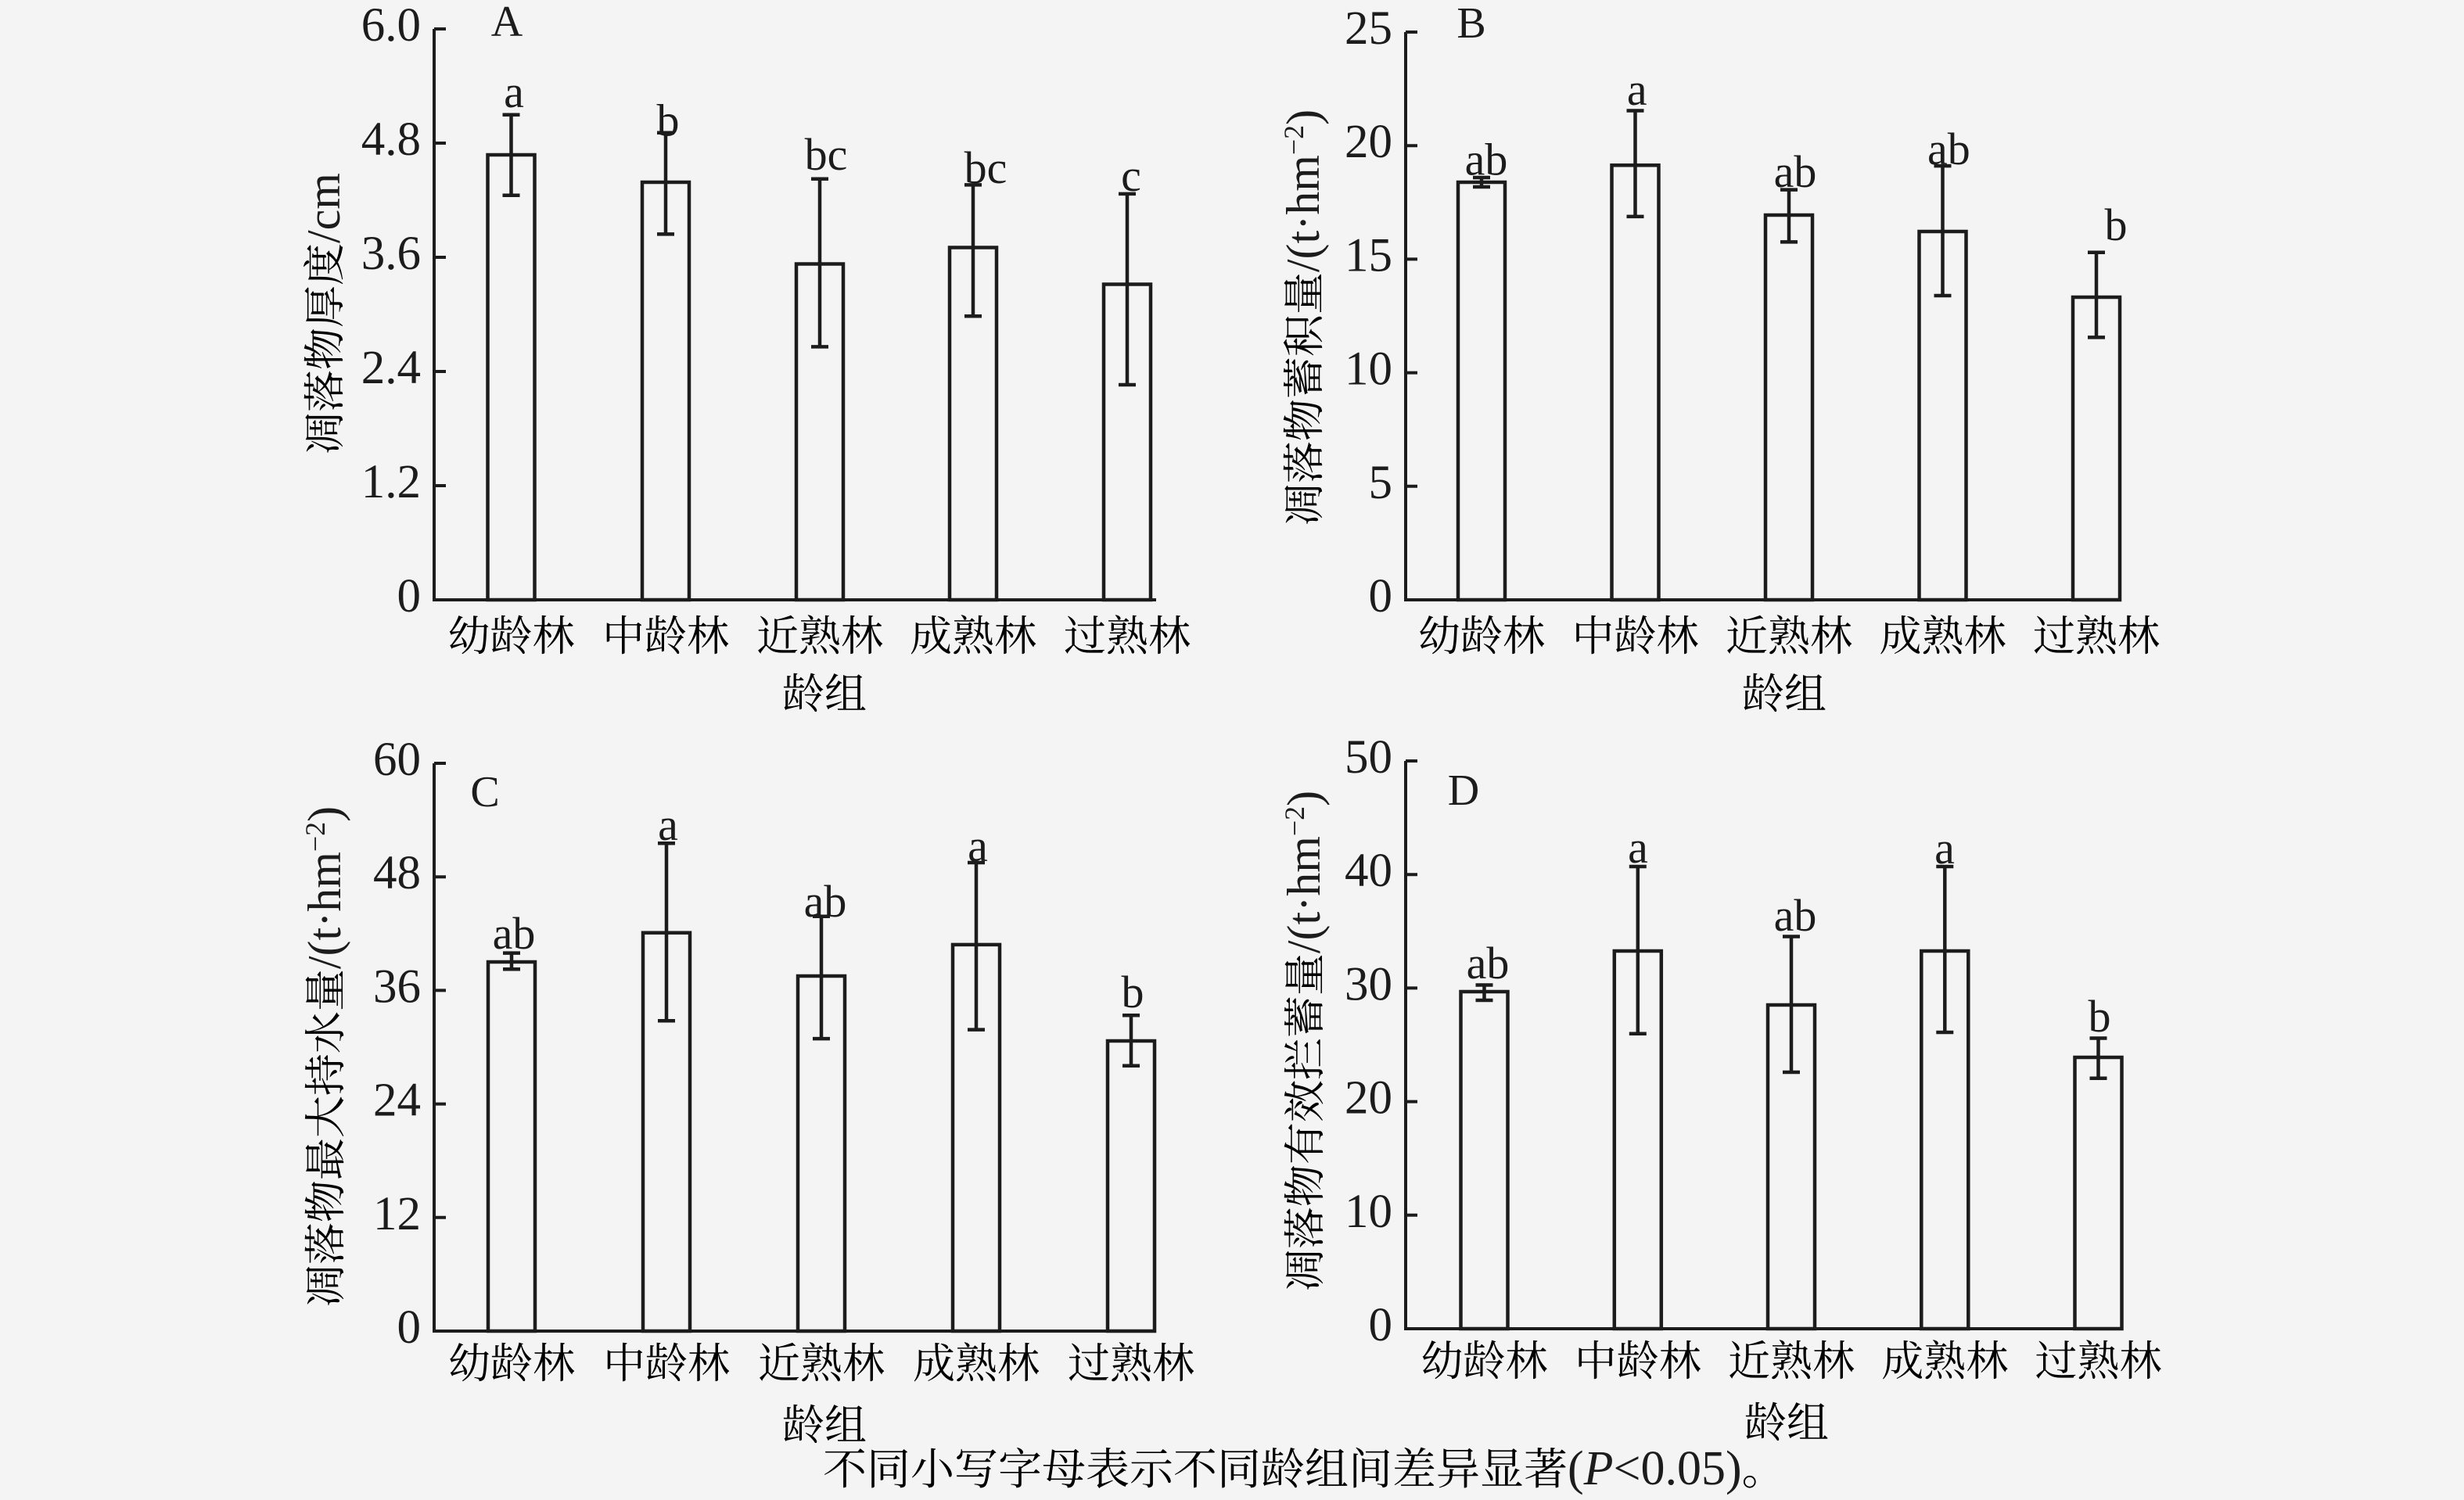 This screenshot has width=2464, height=1500. Describe the element at coordinates (324, 208) in the screenshot. I see `svg-text: /cm` at that location.